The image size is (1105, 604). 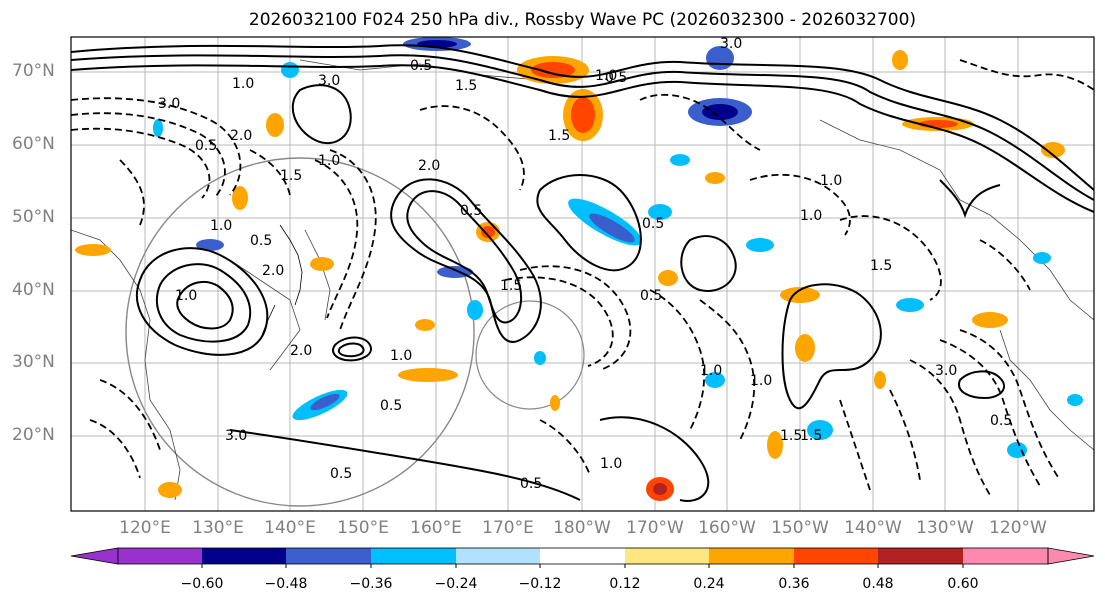 What do you see at coordinates (282, 280) in the screenshot?
I see `island-outlines` at bounding box center [282, 280].